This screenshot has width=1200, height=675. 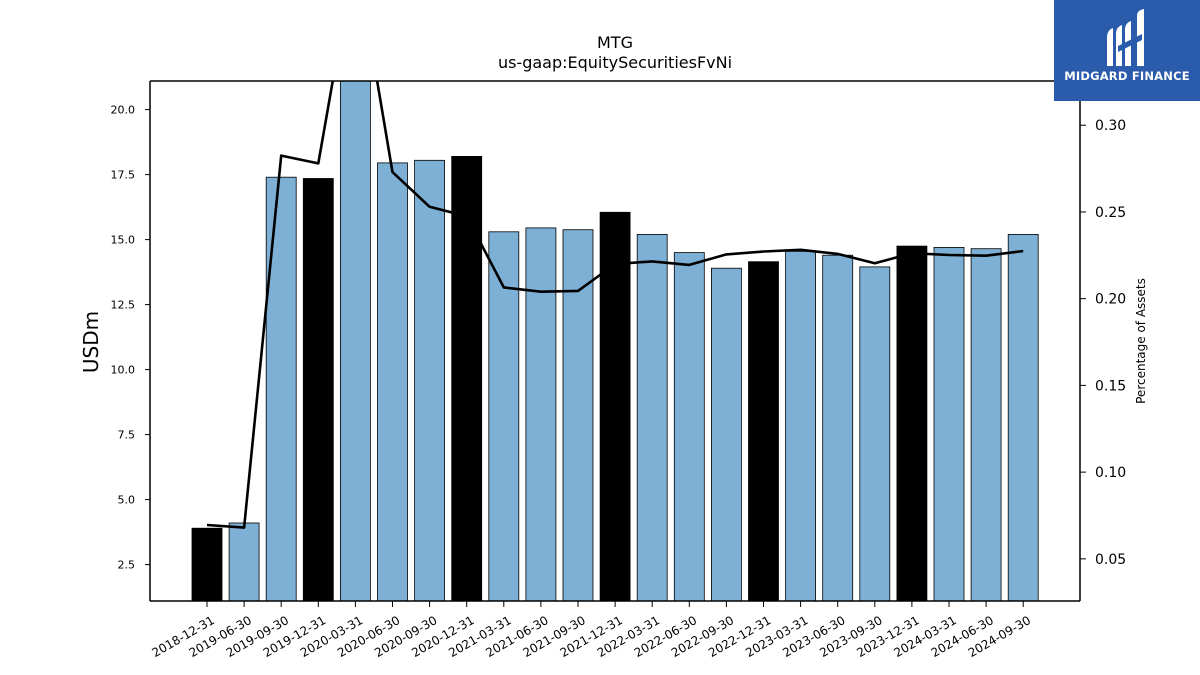 I want to click on y2-tick-label: 0.25, so click(x=1110, y=213).